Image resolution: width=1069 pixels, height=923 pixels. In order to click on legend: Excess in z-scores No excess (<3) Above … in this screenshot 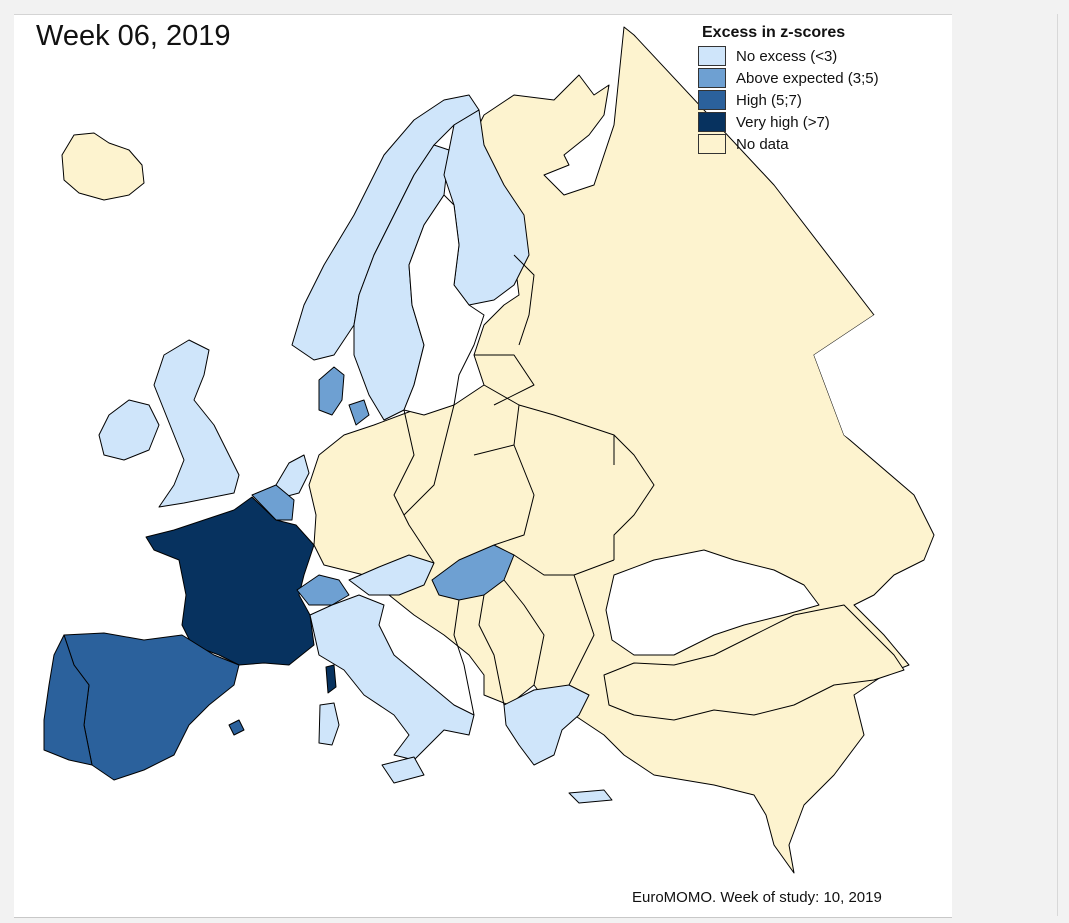, I will do `click(788, 89)`.